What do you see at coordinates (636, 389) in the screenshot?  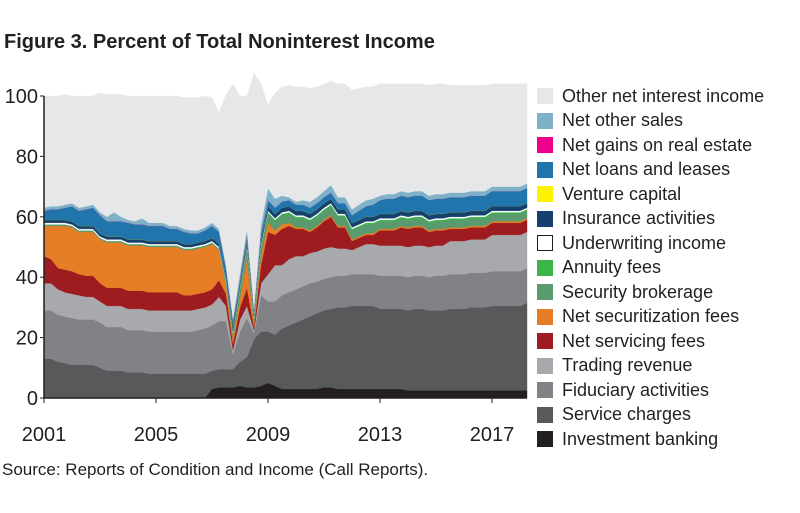 I see `legend-label: Fiduciary activities` at bounding box center [636, 389].